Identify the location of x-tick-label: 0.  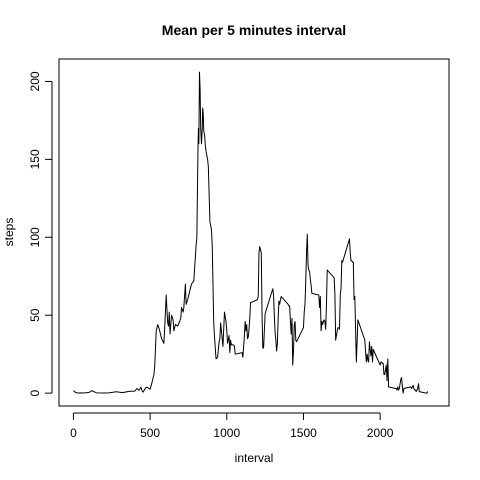
(73, 433).